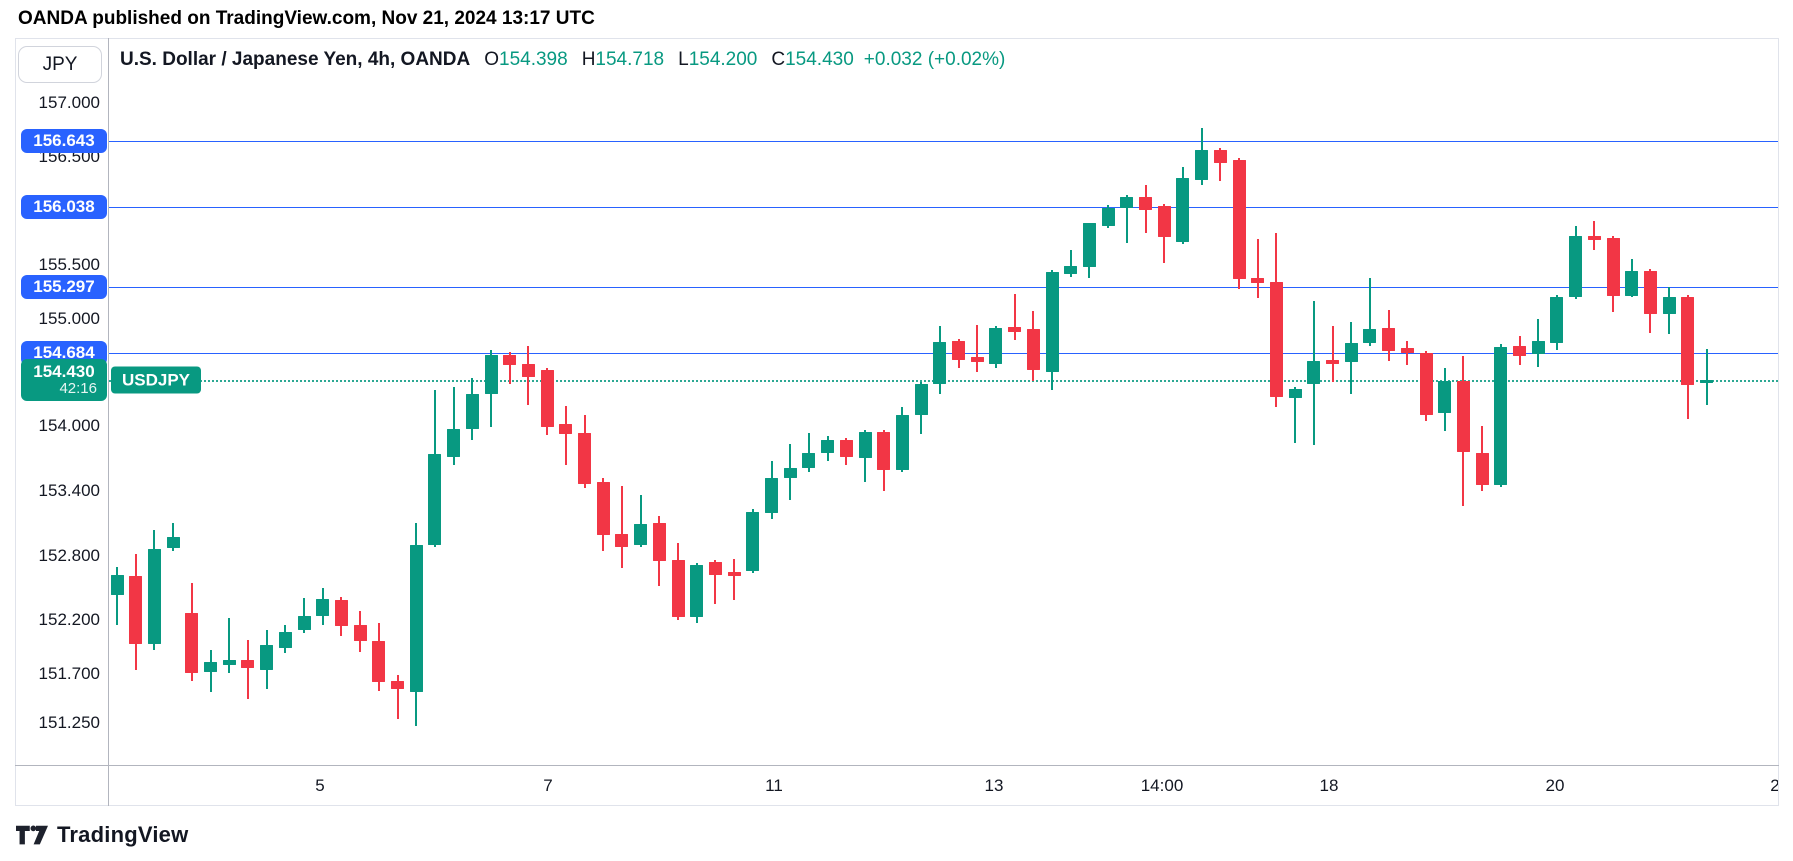 The width and height of the screenshot is (1793, 861). I want to click on price-tick-label: 154.000, so click(69, 426).